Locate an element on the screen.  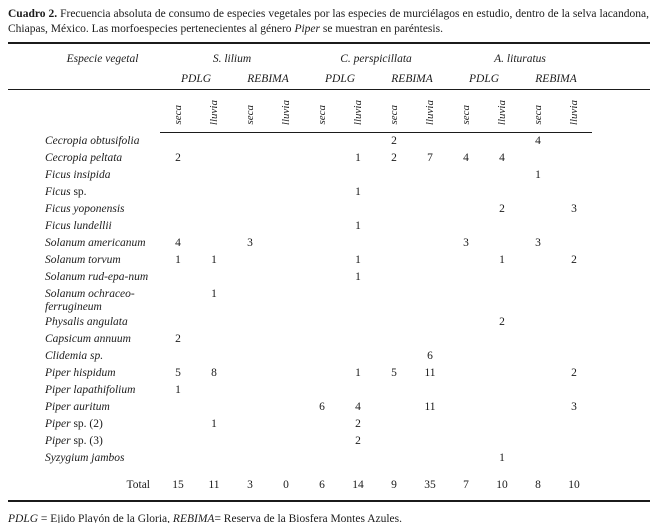
total-value-cell: 11 is located at coordinates (214, 489).